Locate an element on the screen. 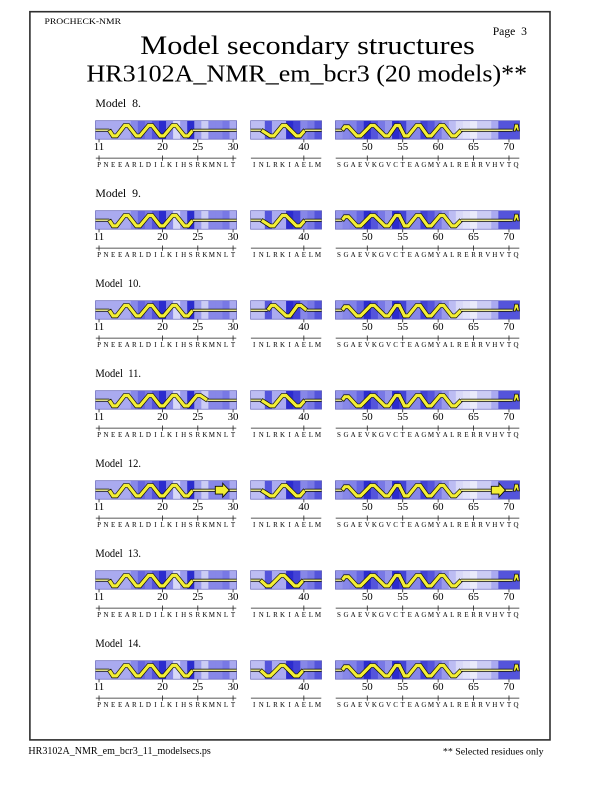 The width and height of the screenshot is (612, 792). svg-text: Model 14. is located at coordinates (118, 643).